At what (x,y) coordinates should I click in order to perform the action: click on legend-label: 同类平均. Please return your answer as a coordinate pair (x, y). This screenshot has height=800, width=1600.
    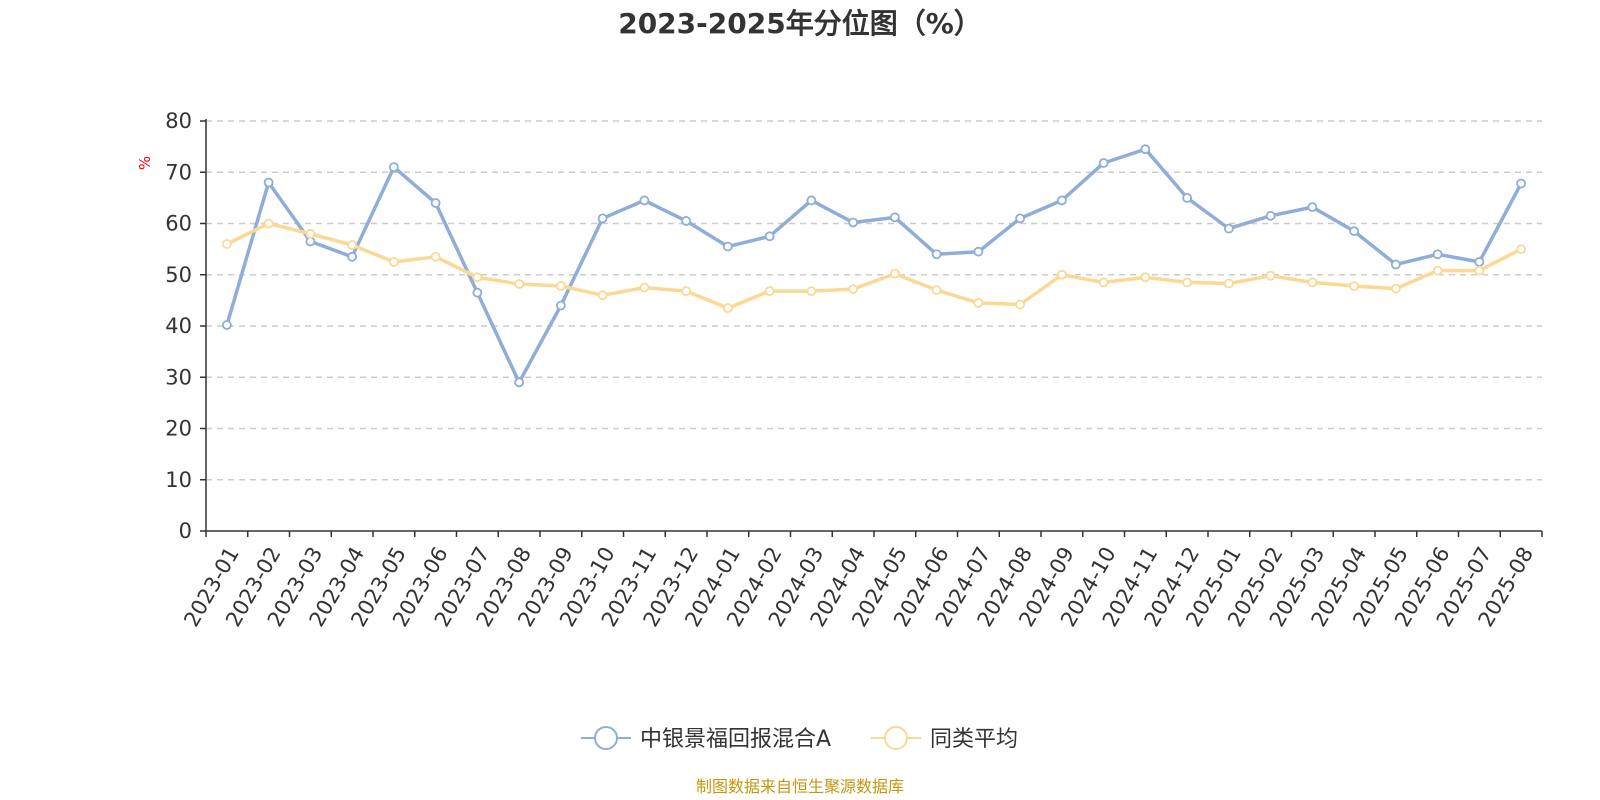
    Looking at the image, I should click on (974, 739).